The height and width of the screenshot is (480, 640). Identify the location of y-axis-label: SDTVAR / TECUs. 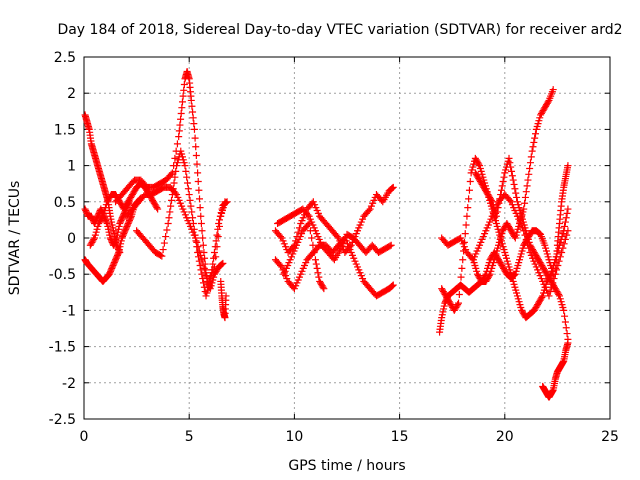
(15, 238).